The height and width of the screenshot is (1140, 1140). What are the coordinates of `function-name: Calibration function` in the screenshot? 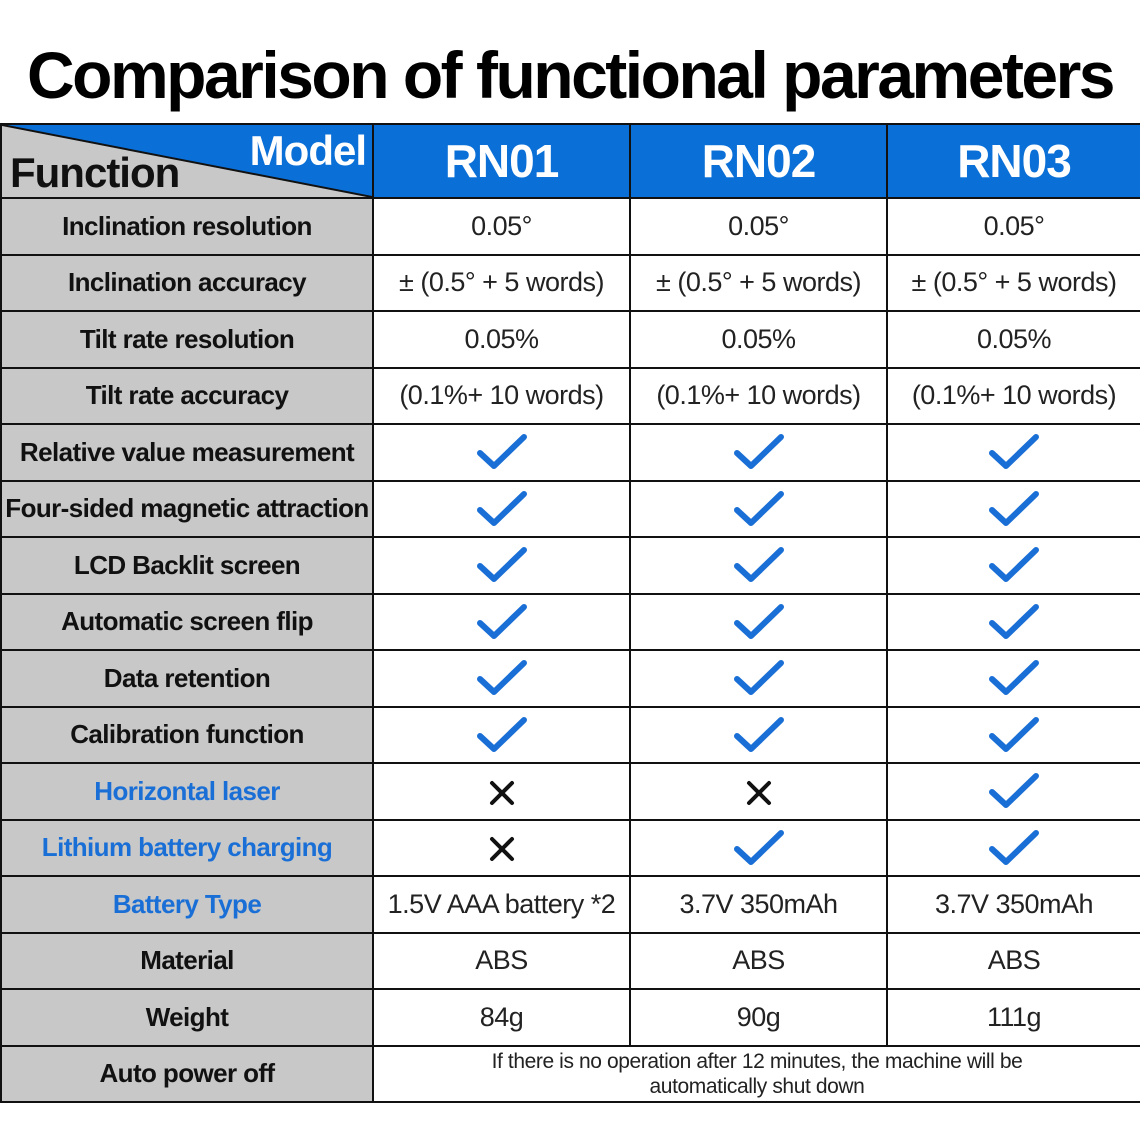 It's located at (187, 734).